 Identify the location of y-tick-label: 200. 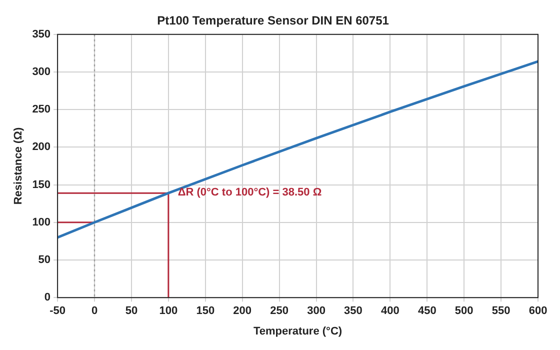
(41, 147).